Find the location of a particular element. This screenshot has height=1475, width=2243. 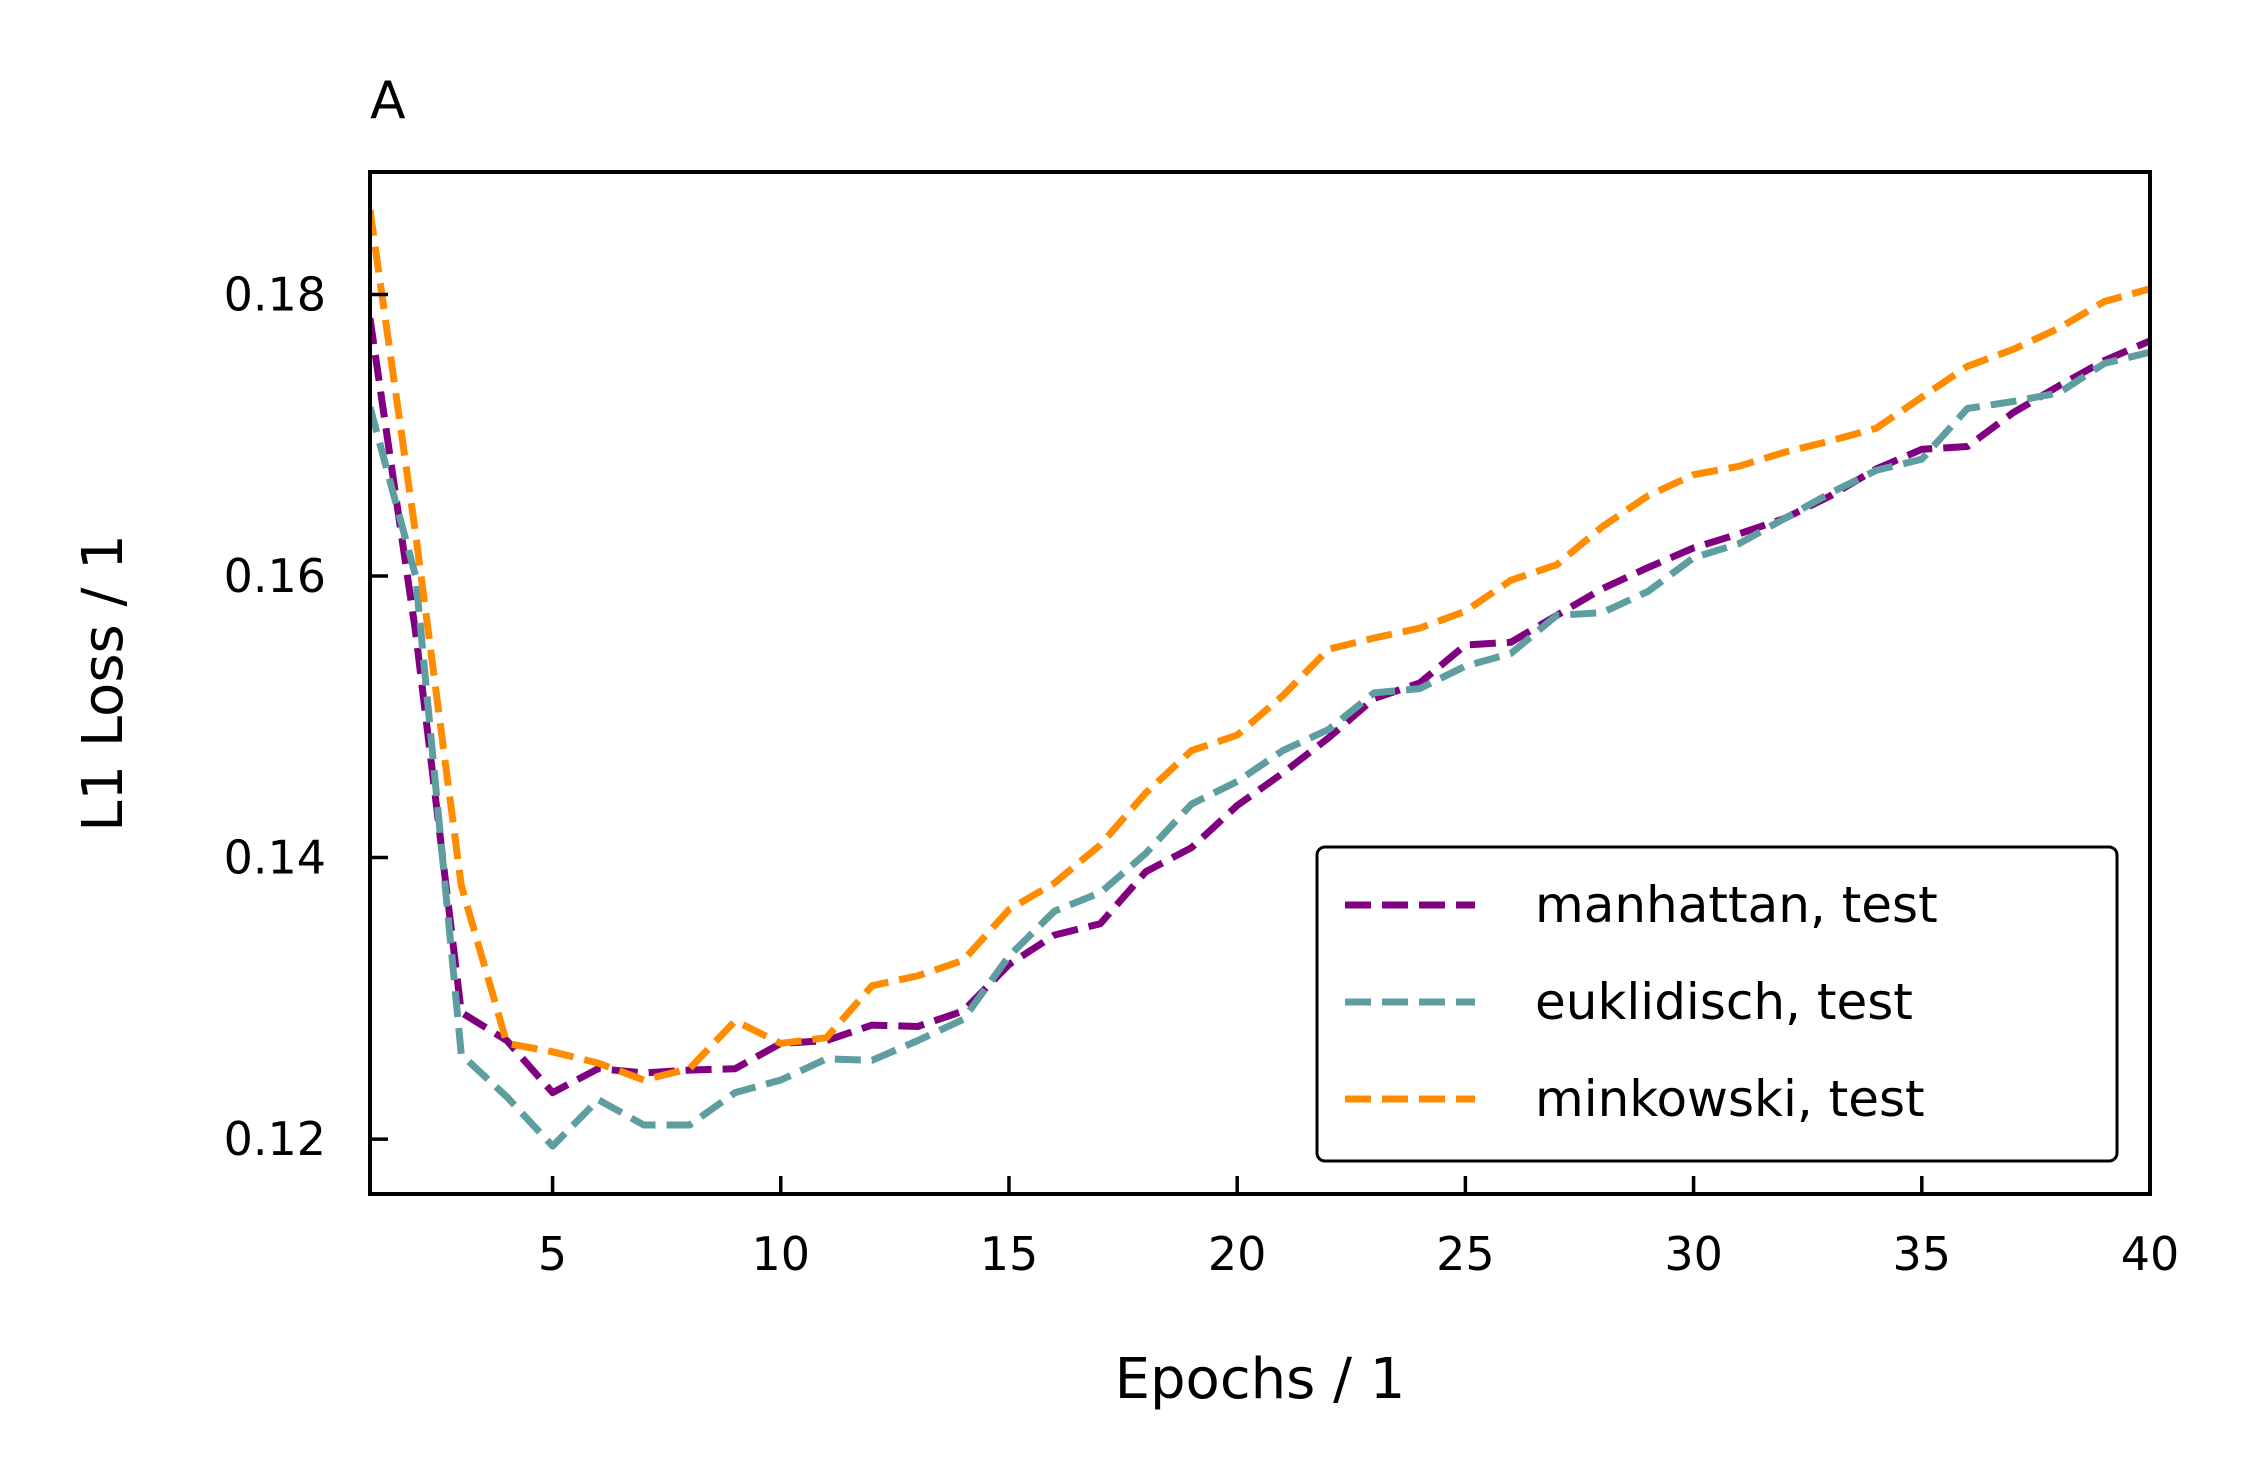

x-tick-label: 30 is located at coordinates (1693, 1254).